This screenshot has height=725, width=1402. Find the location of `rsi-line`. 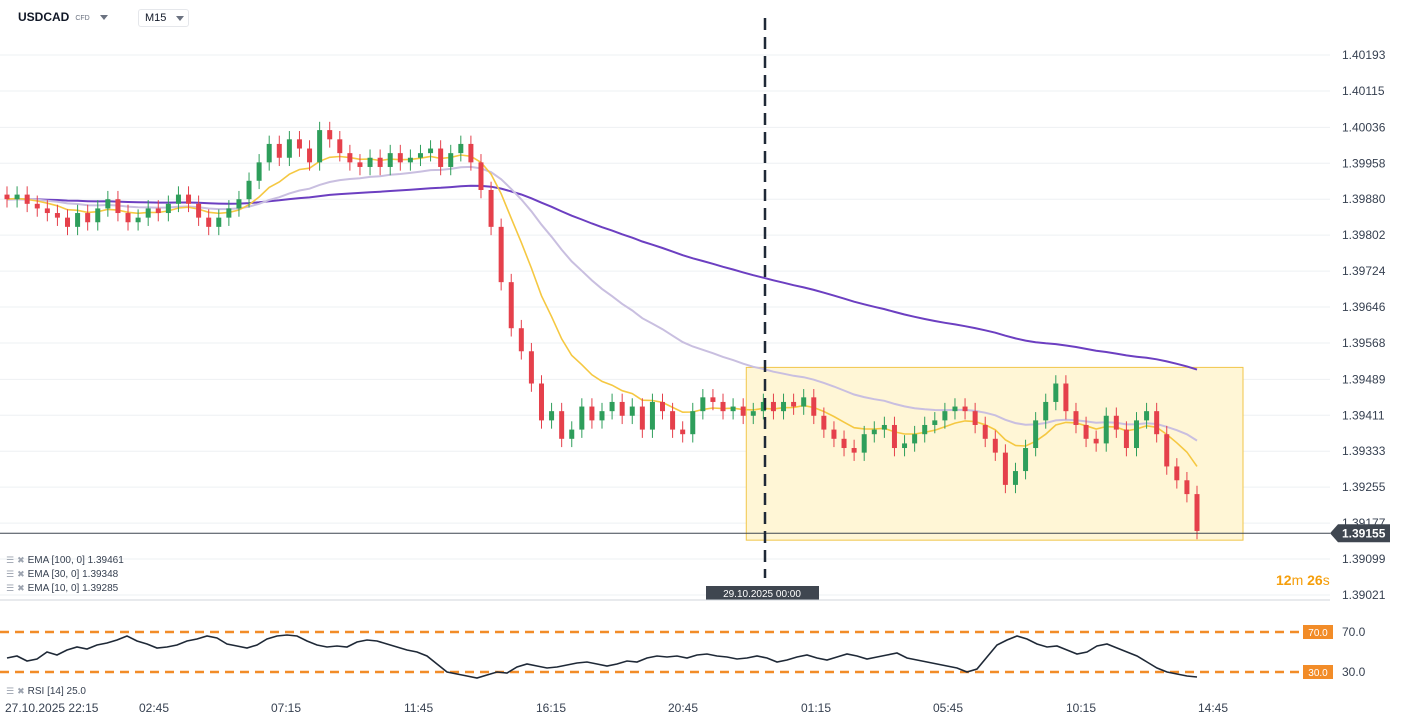

rsi-line is located at coordinates (602, 656).